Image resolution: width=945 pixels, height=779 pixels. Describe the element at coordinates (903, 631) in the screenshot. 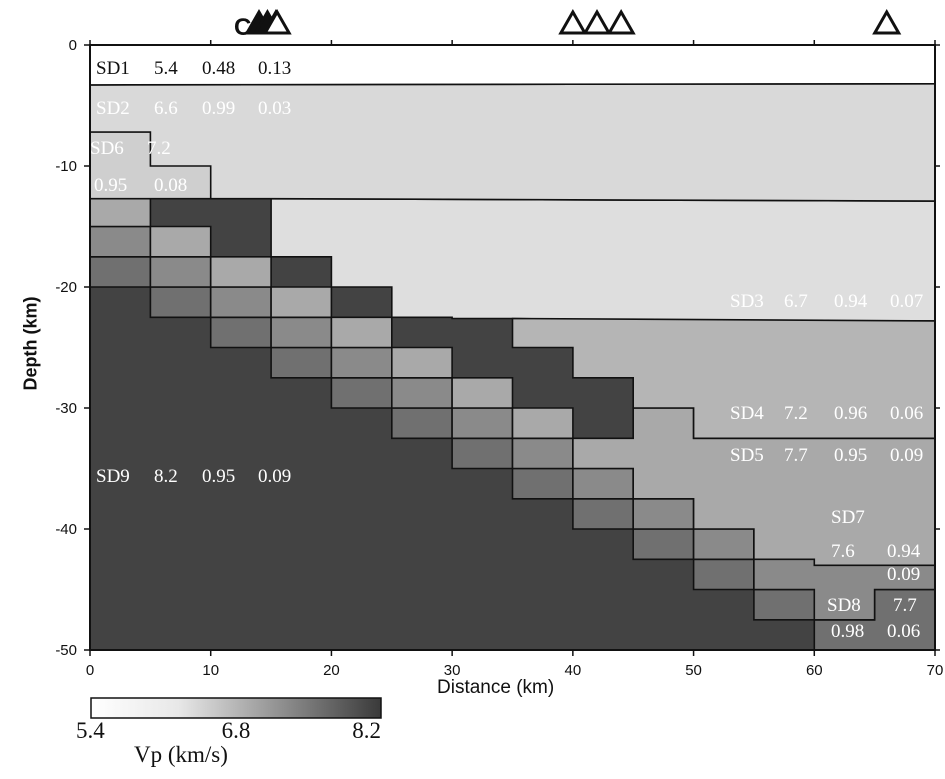

I see `label-sd8b-1: 0.06` at that location.